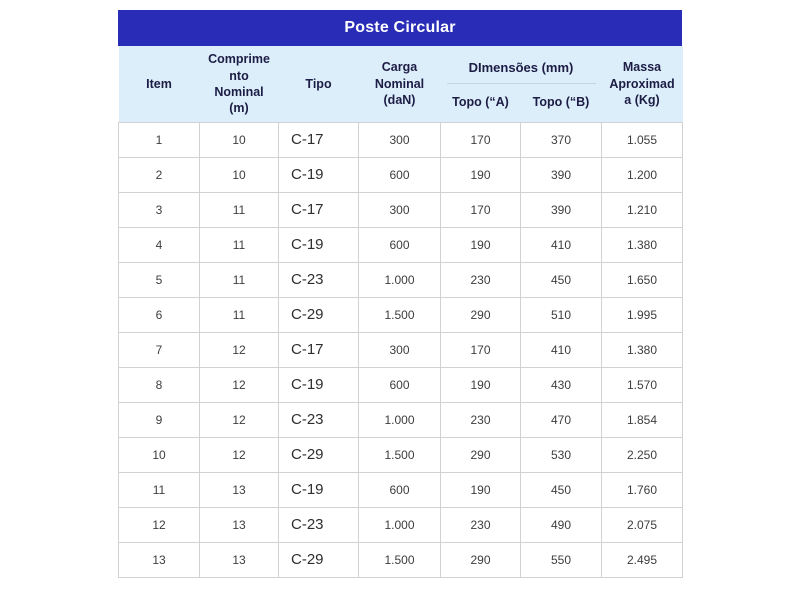 The width and height of the screenshot is (800, 600). What do you see at coordinates (642, 314) in the screenshot?
I see `cell-massa: 1.995` at bounding box center [642, 314].